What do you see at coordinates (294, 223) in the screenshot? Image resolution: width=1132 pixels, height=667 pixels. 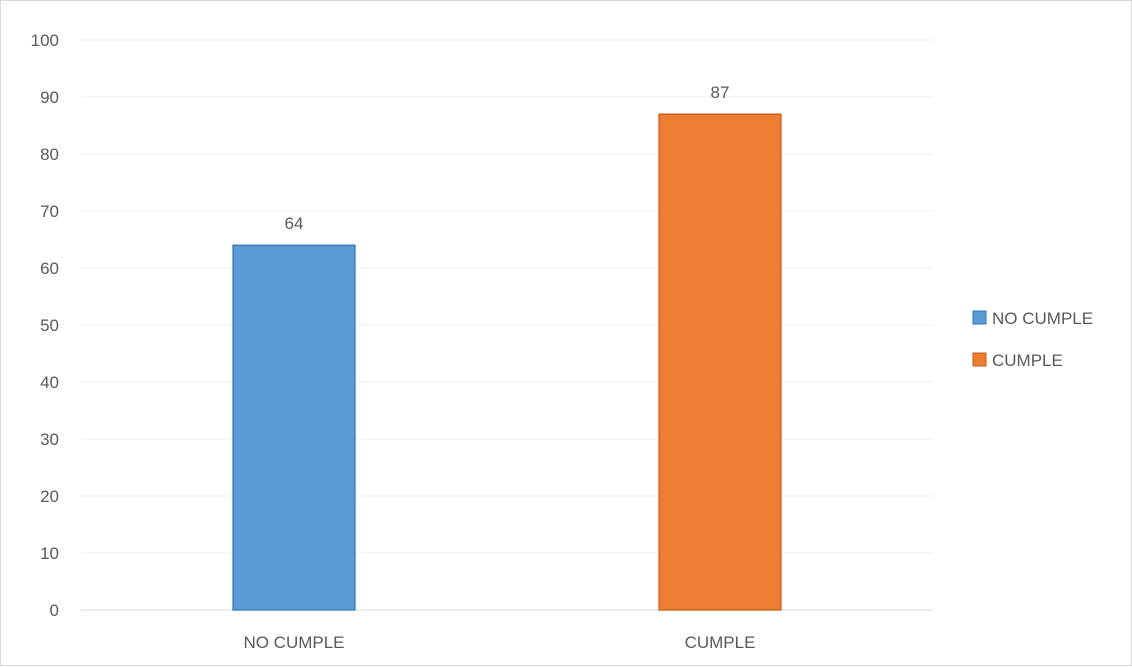 I see `data-label: 64` at bounding box center [294, 223].